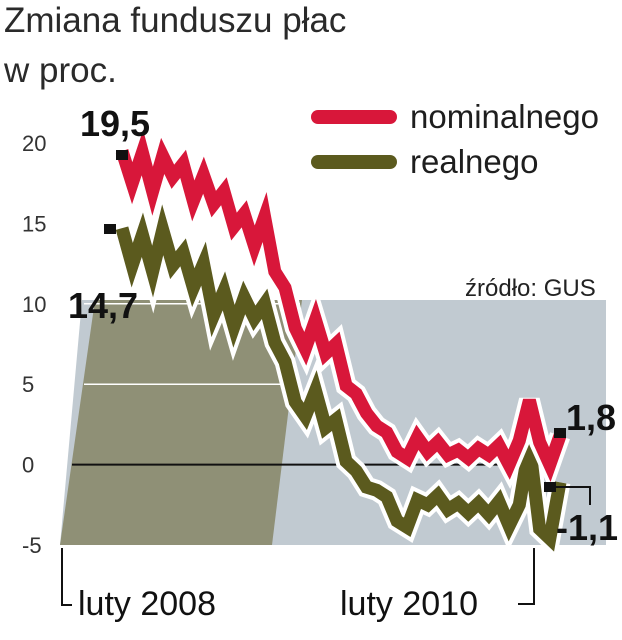 The height and width of the screenshot is (640, 622). I want to click on y-tick-label: 10, so click(34, 304).